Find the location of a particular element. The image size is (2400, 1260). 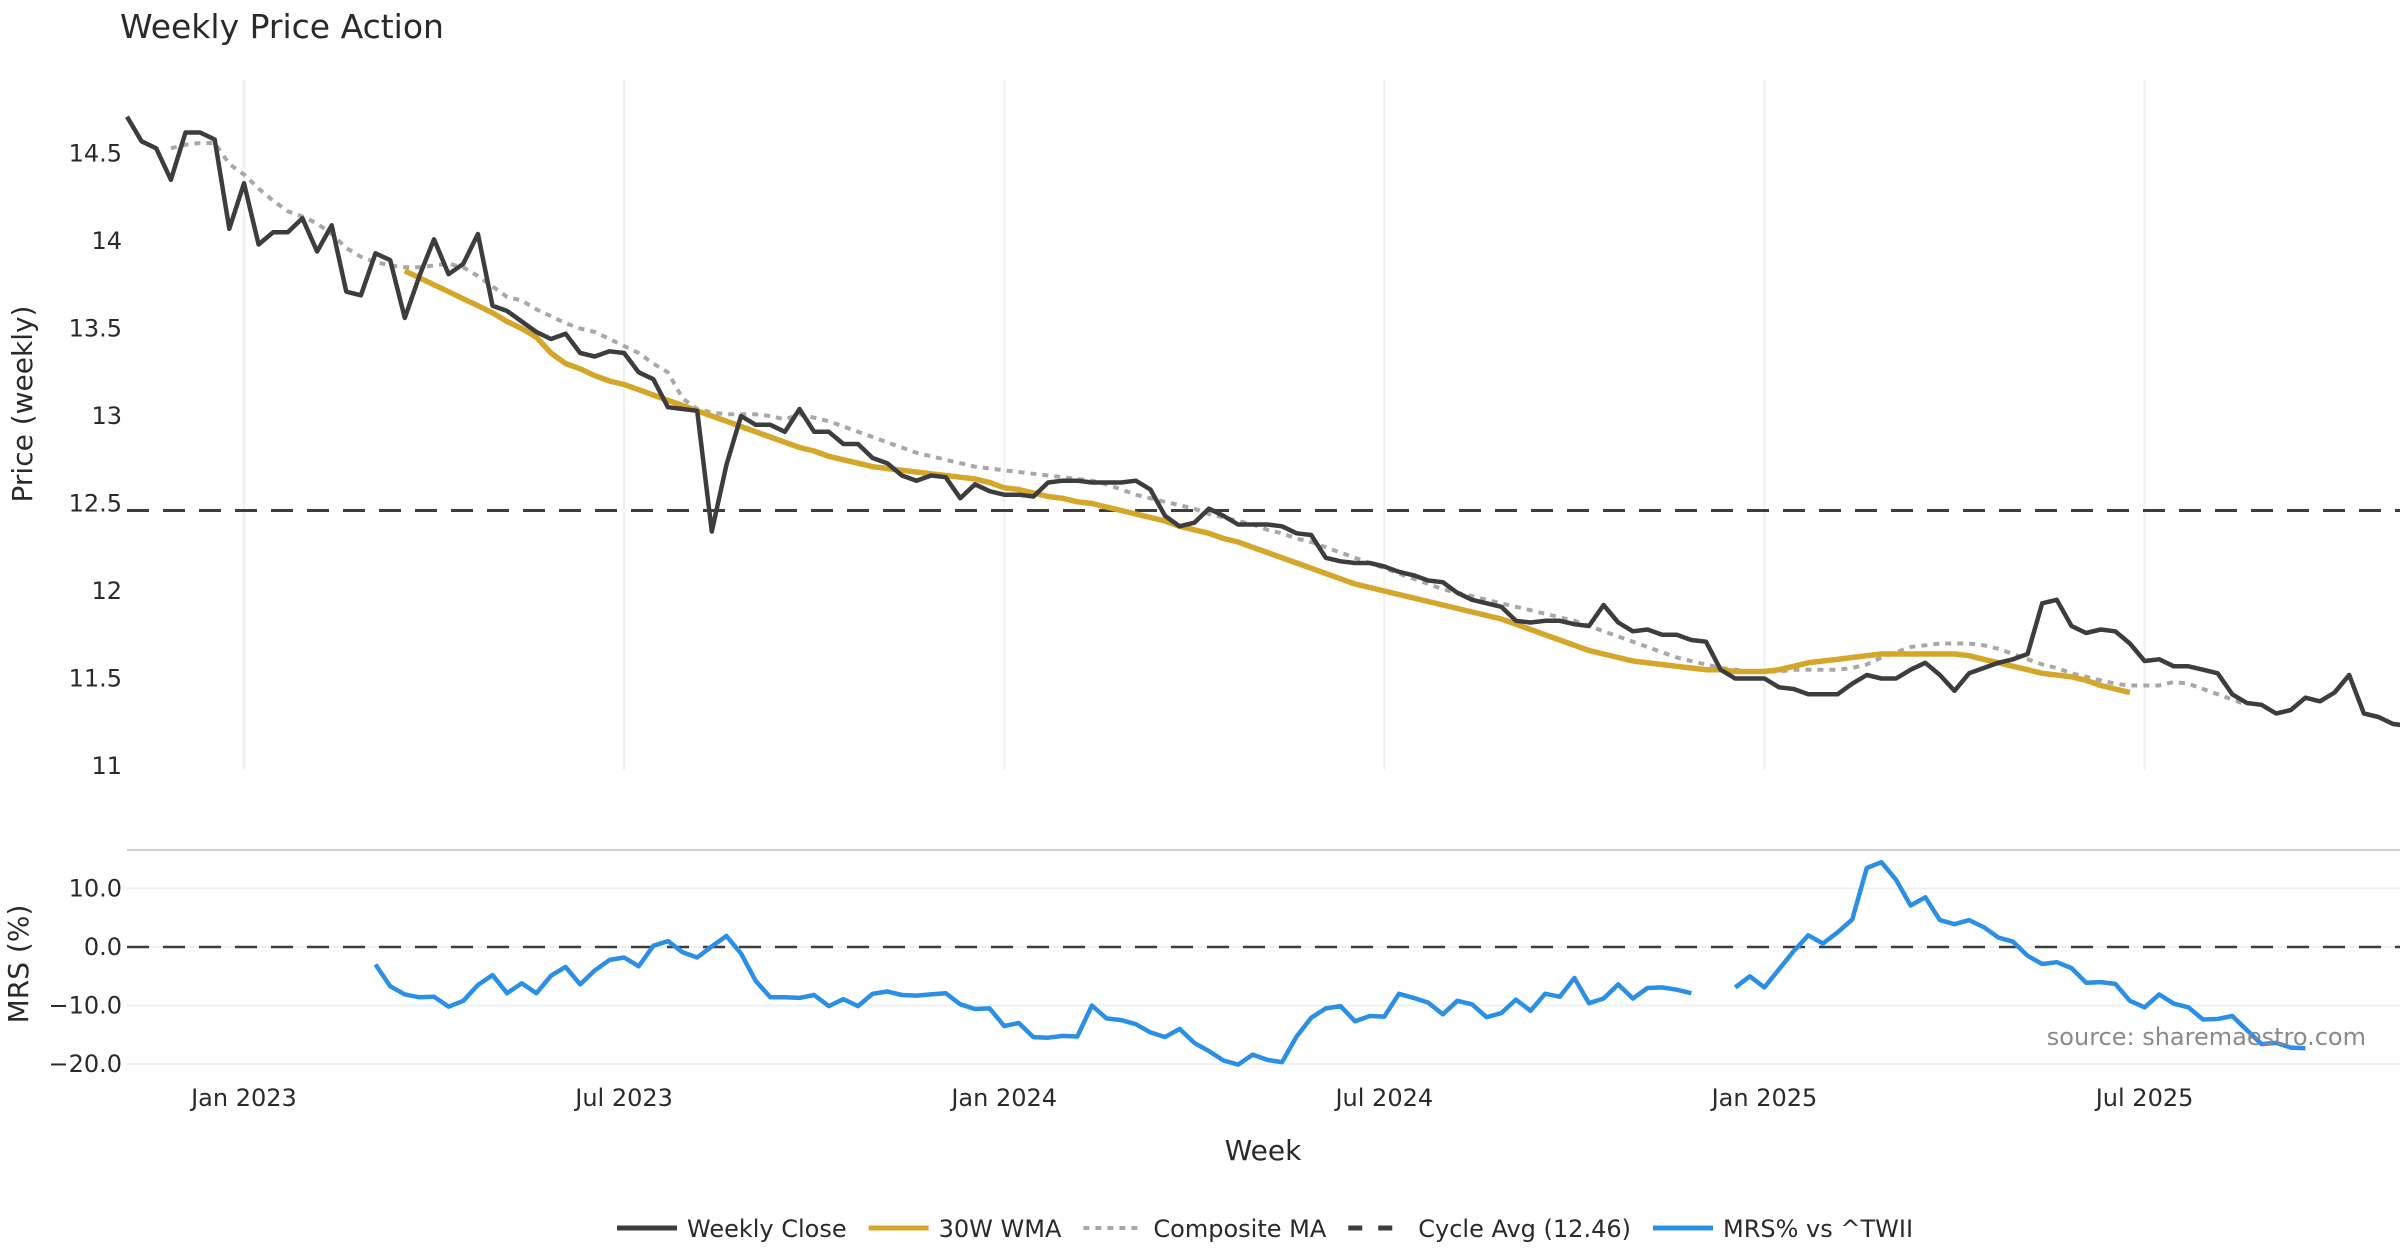

x-tick: Jan 2025 is located at coordinates (1764, 1098).